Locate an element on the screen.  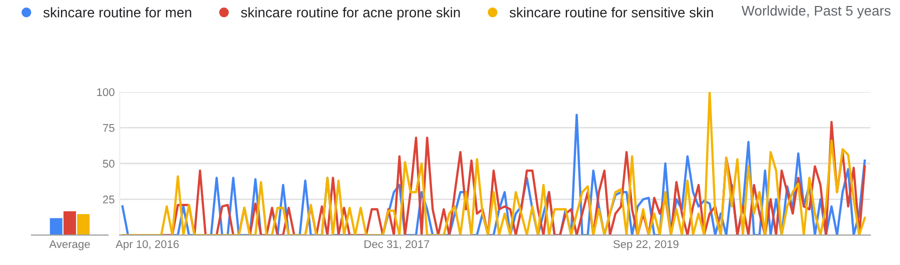
y-tick-label: 50 is located at coordinates (108, 164).